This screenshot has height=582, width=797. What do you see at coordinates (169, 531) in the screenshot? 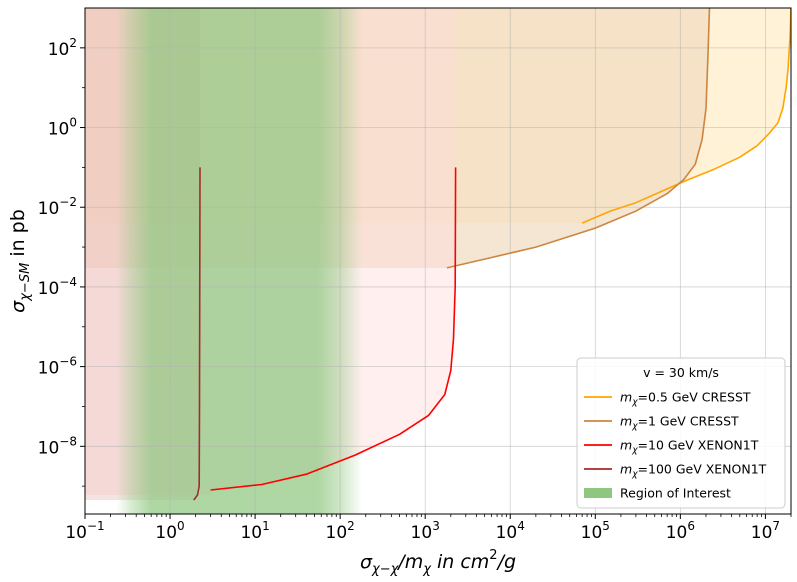
I see `x-tick-label: 10⁰` at bounding box center [169, 531].